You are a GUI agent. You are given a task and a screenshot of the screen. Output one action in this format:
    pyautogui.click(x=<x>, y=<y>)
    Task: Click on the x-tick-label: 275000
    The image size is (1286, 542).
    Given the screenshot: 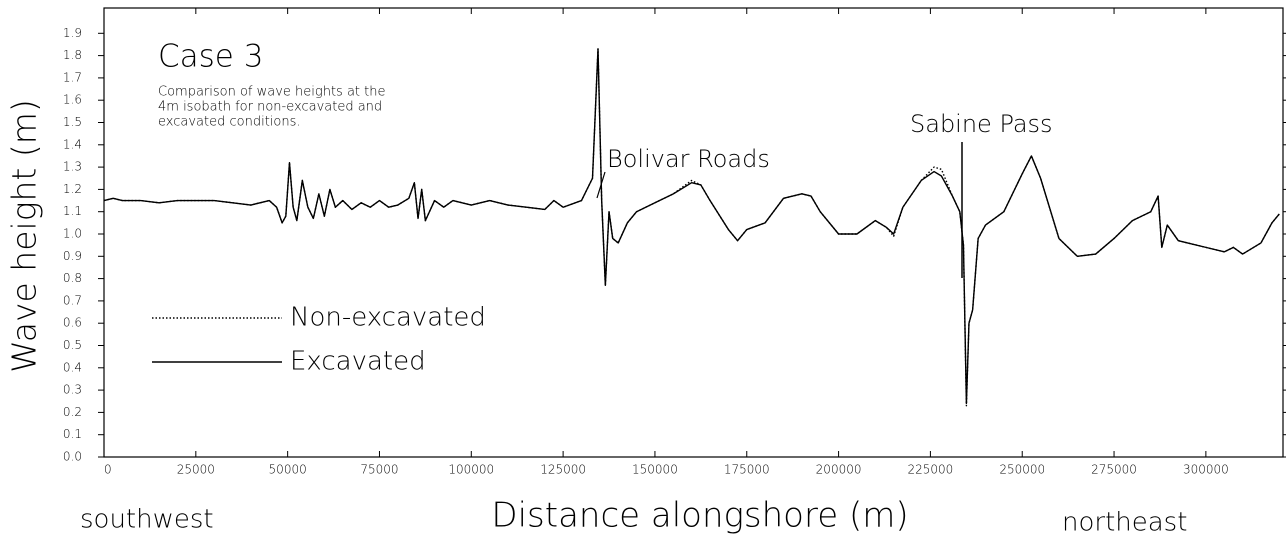 What is the action you would take?
    pyautogui.click(x=1114, y=470)
    